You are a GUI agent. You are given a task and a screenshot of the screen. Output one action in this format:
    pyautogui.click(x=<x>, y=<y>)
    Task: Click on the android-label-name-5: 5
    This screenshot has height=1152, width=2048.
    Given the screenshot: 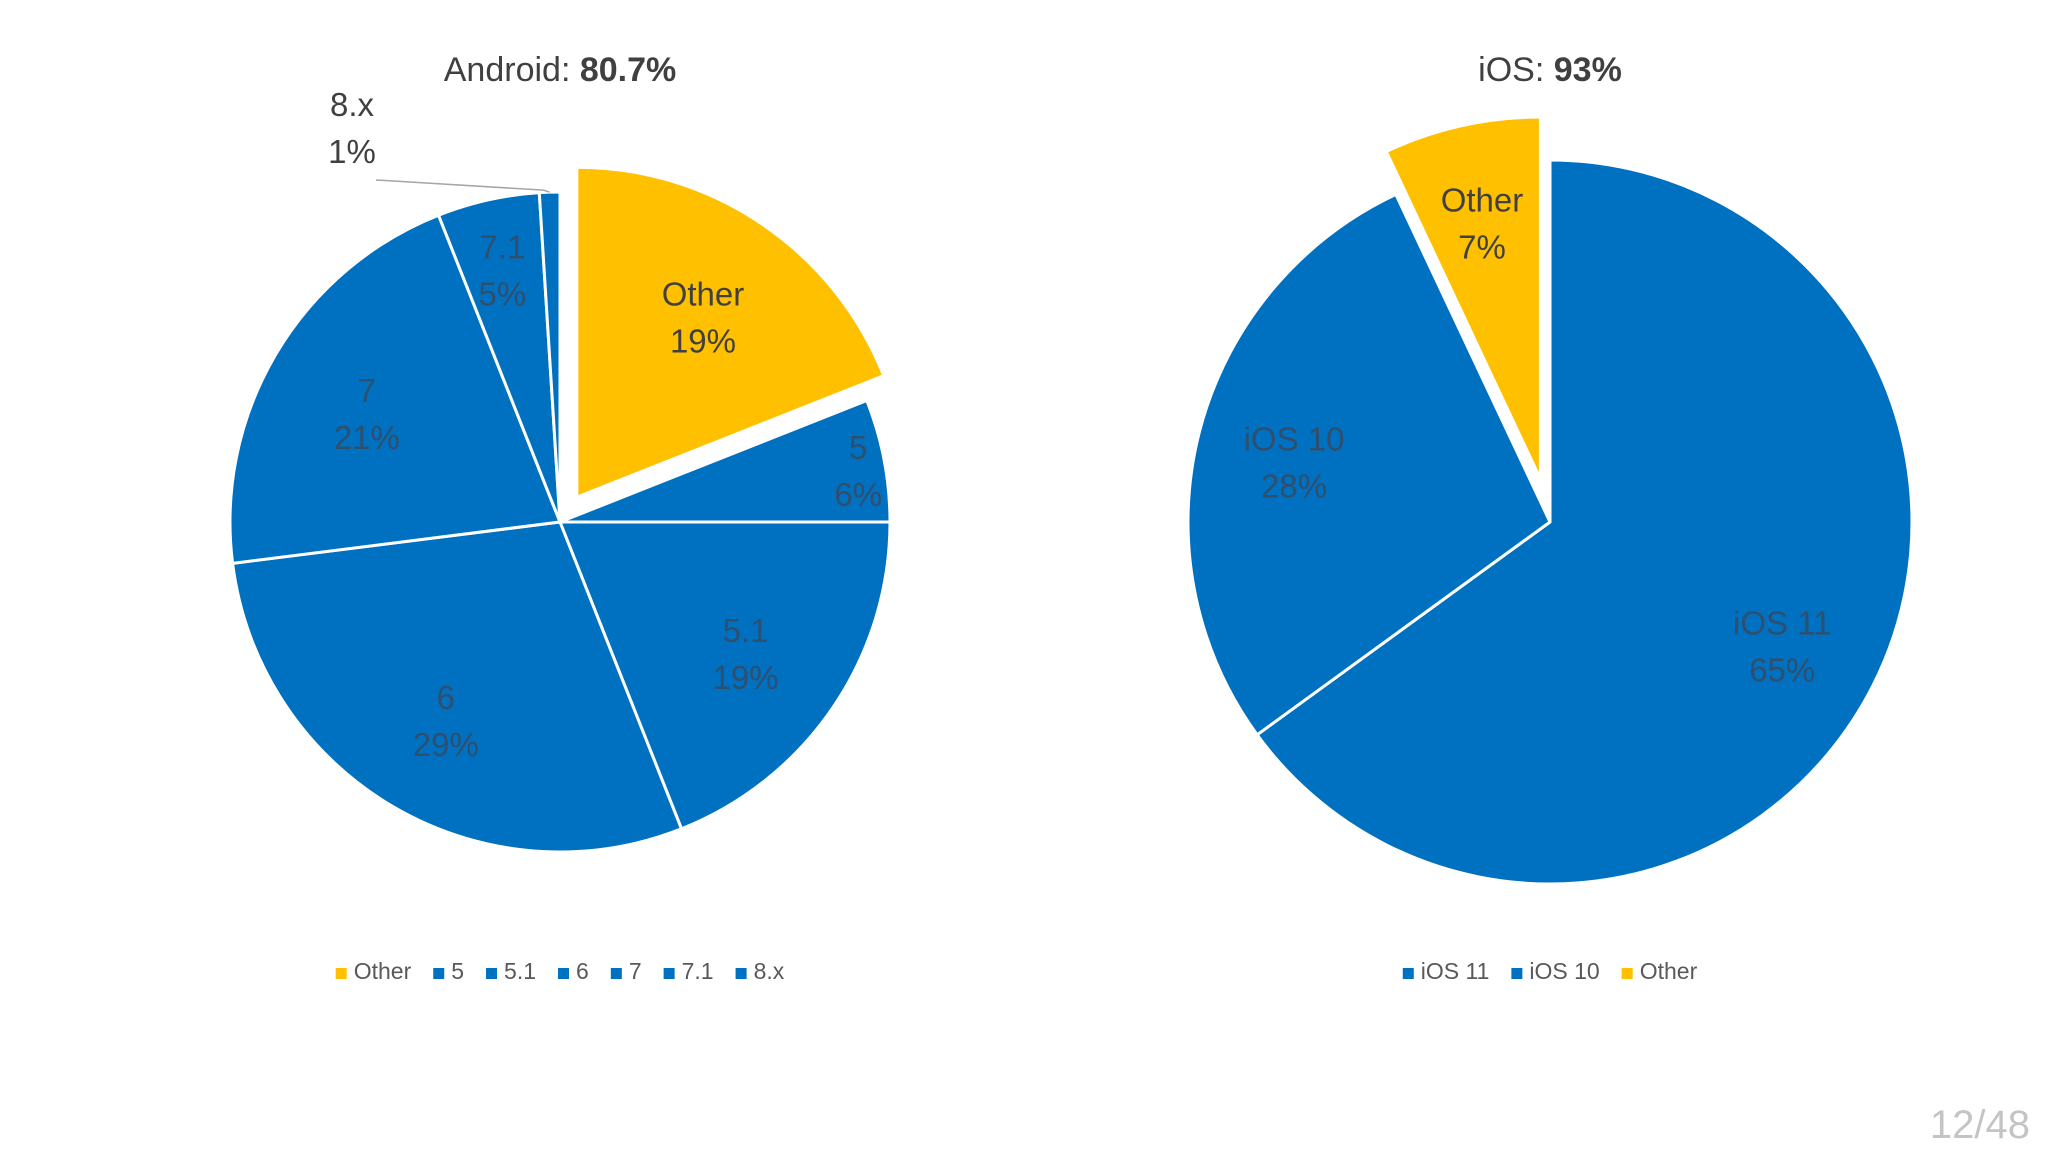 What is the action you would take?
    pyautogui.click(x=858, y=447)
    